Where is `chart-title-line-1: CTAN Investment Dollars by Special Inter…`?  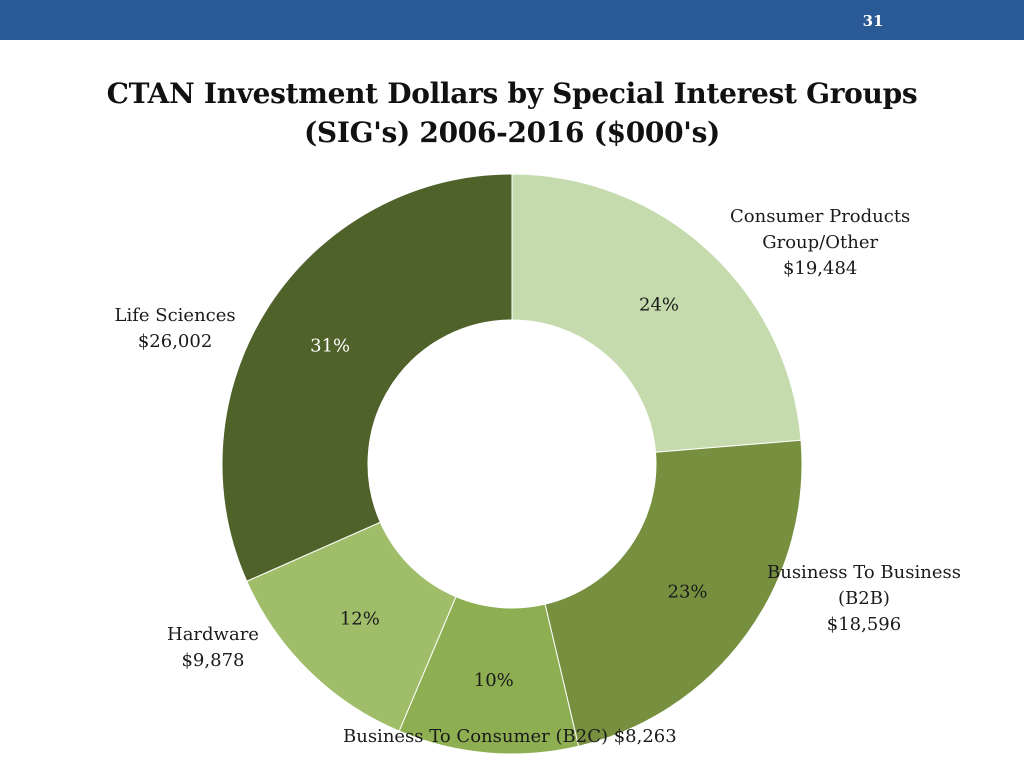 chart-title-line-1: CTAN Investment Dollars by Special Inter… is located at coordinates (512, 93).